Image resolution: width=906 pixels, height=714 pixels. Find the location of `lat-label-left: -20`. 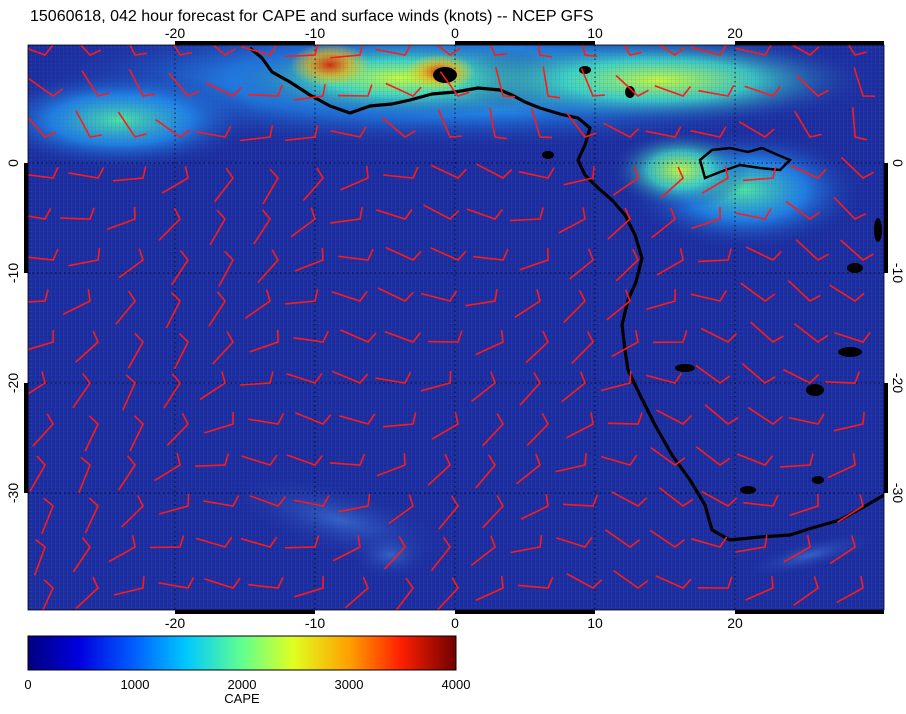

lat-label-left: -20 is located at coordinates (13, 383).